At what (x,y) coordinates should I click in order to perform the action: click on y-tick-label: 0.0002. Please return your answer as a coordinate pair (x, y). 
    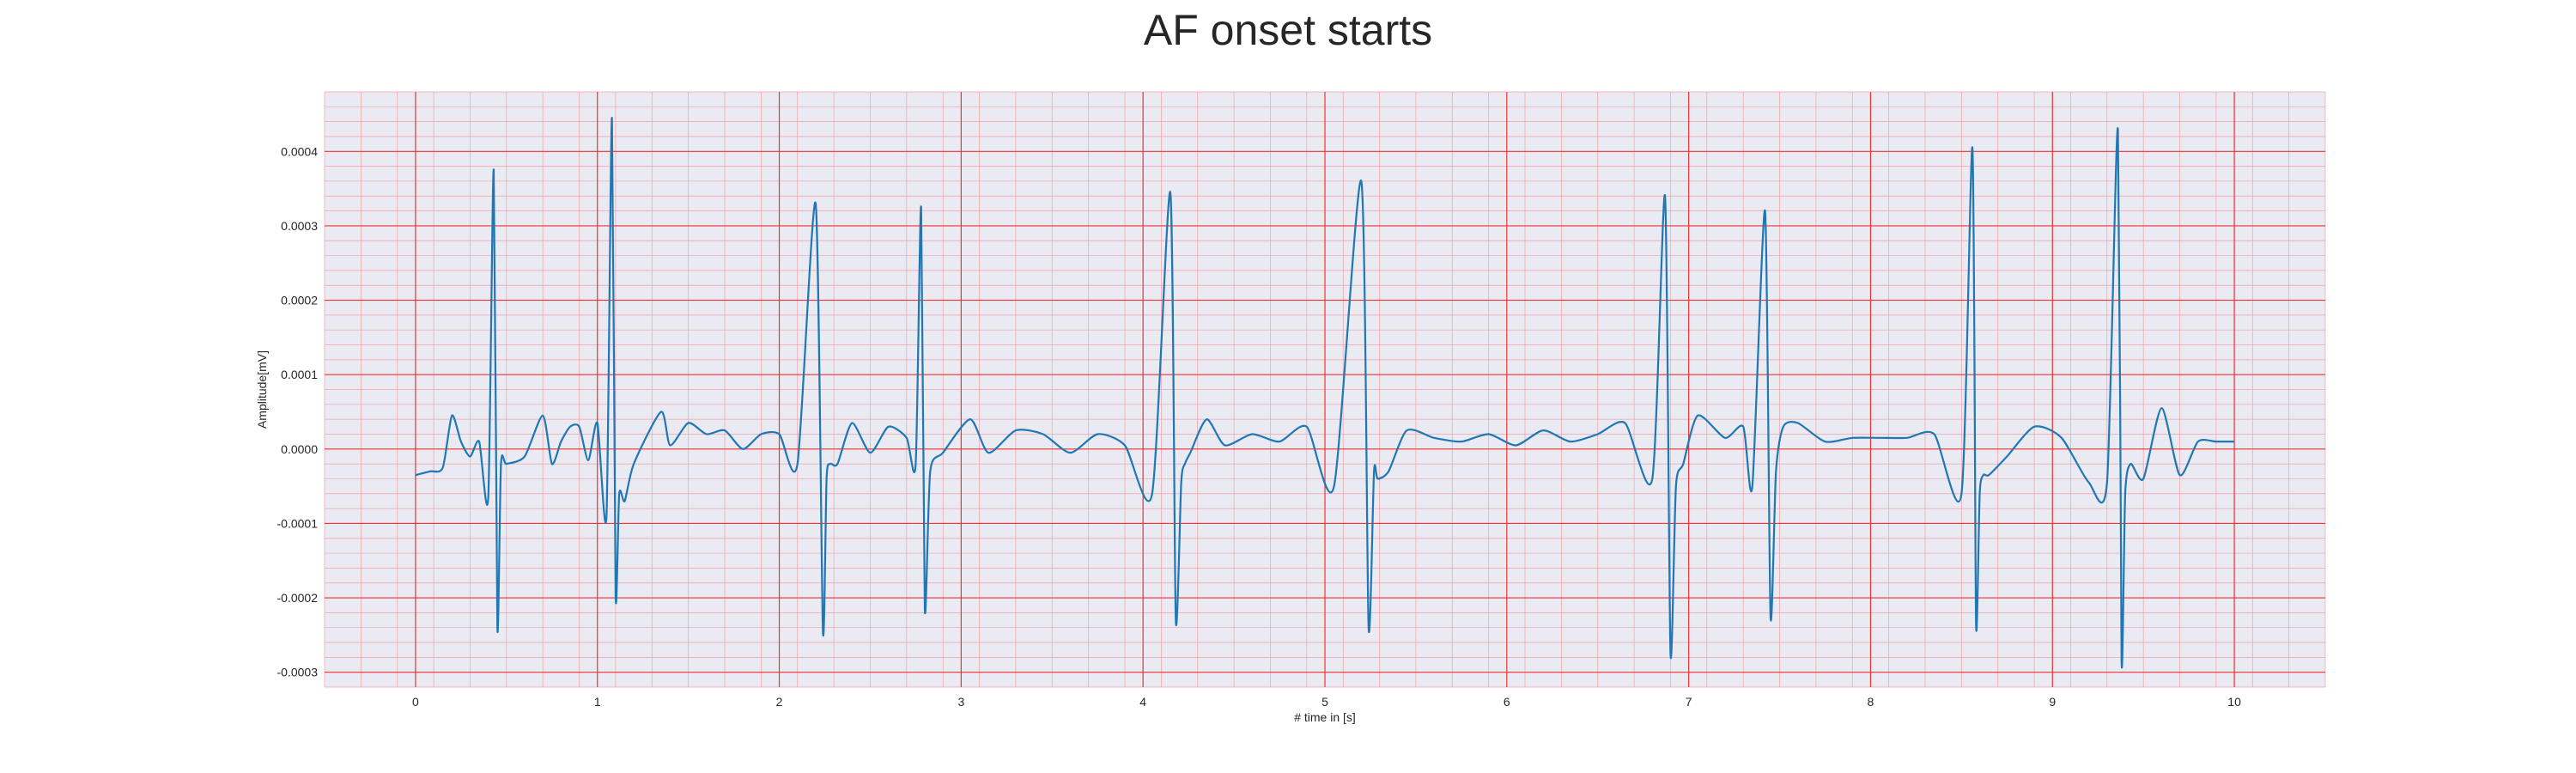
    Looking at the image, I should click on (300, 300).